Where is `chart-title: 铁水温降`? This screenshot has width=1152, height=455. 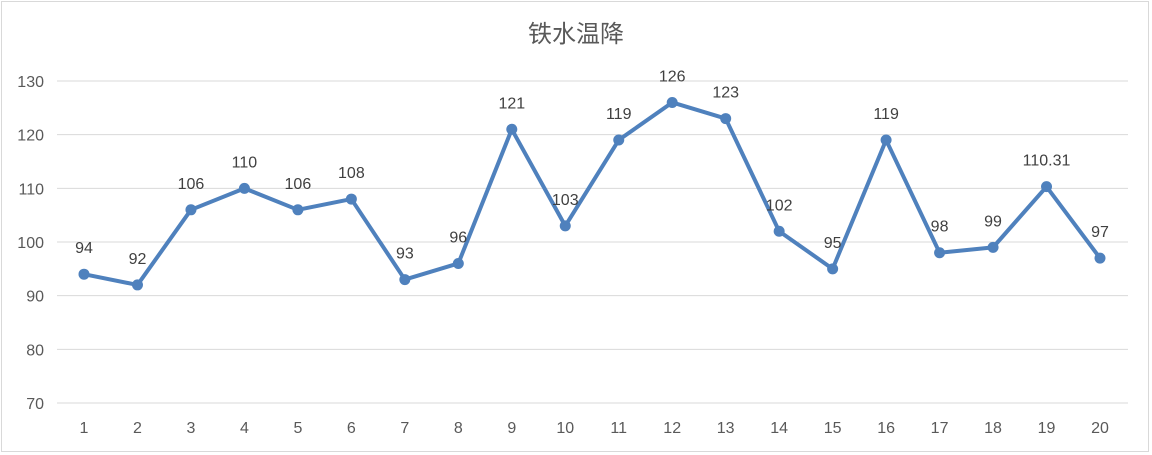
chart-title: 铁水温降 is located at coordinates (576, 34).